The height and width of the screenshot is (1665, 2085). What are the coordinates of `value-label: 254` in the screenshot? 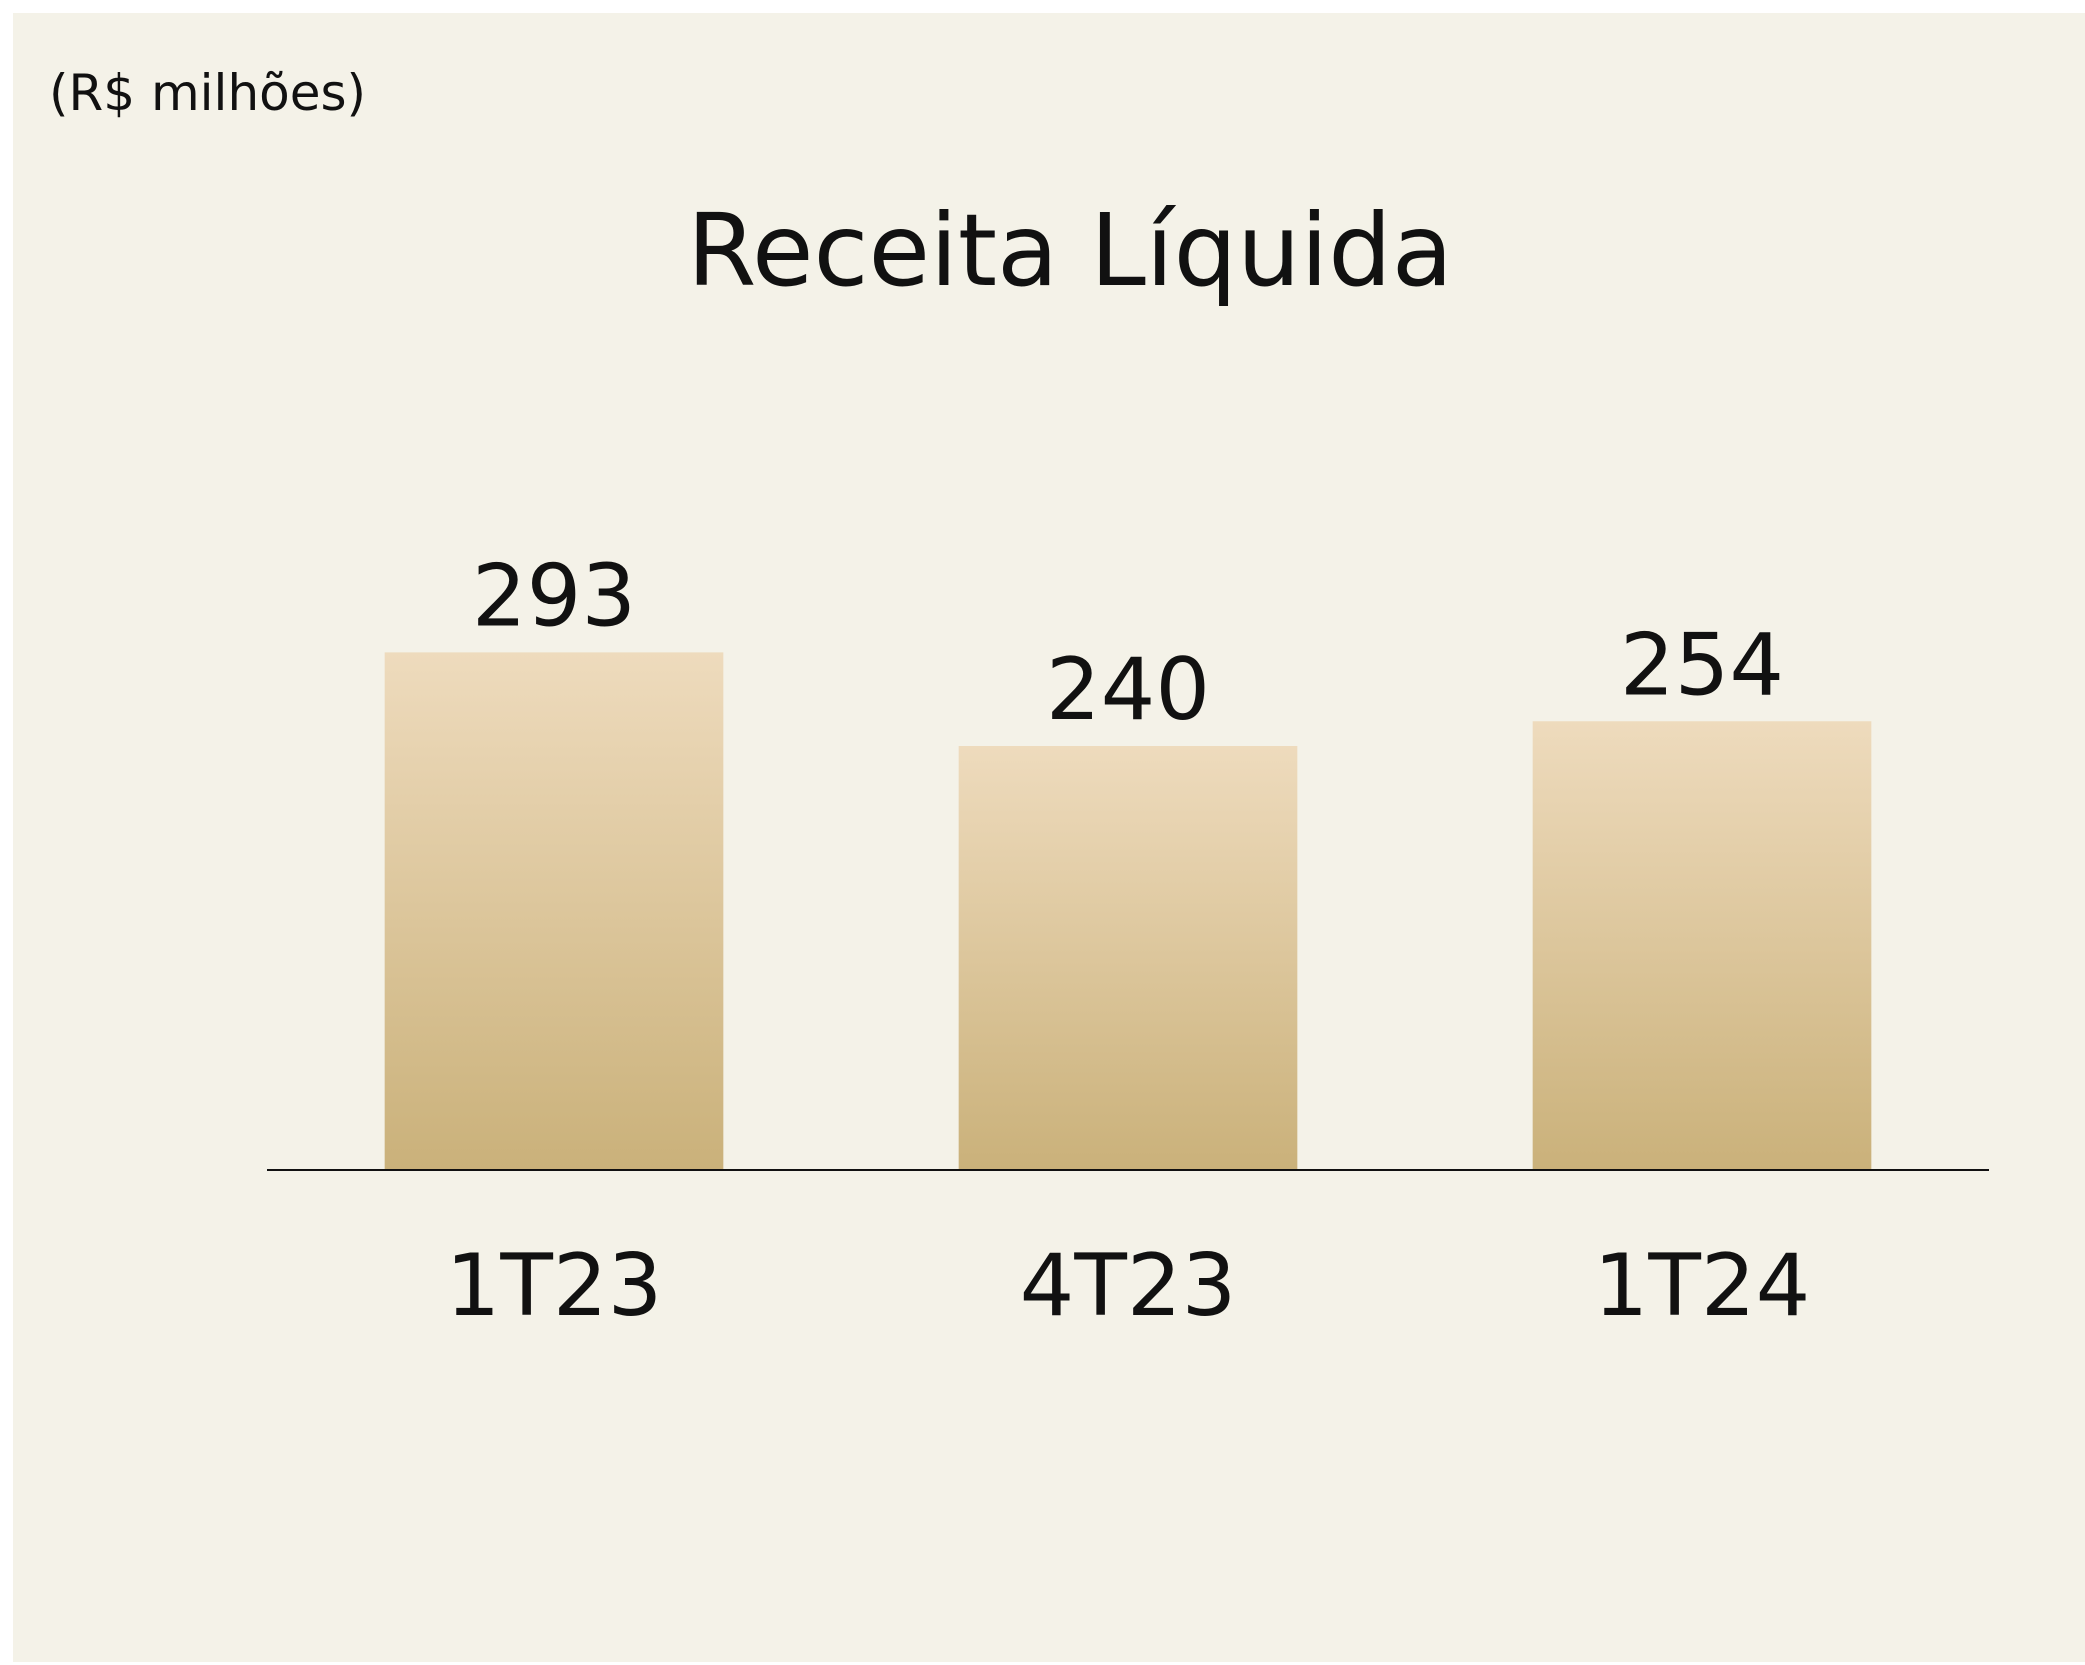 It's located at (1702, 665).